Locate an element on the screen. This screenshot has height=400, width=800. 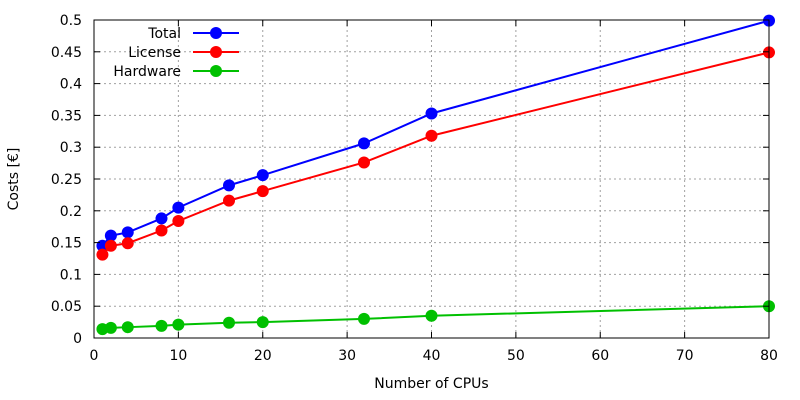
x-tick-label: 20 is located at coordinates (263, 356).